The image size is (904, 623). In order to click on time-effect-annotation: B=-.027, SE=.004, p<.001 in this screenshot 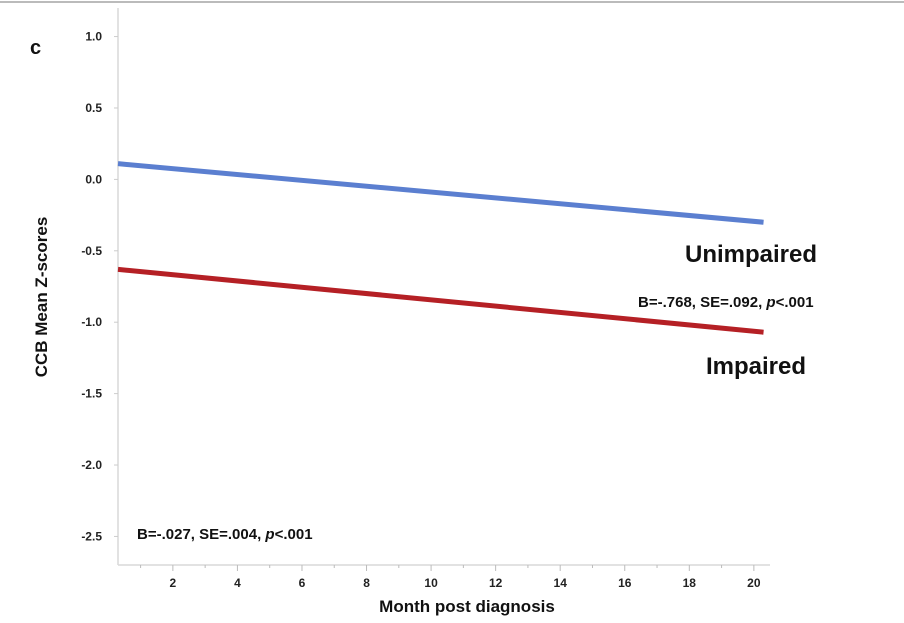, I will do `click(225, 534)`.